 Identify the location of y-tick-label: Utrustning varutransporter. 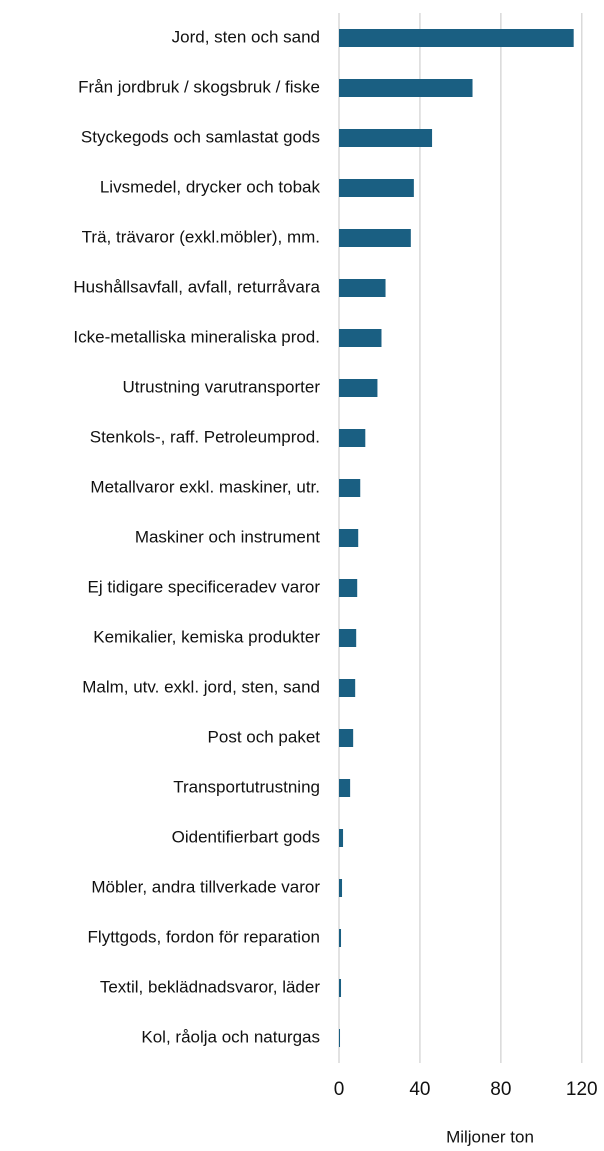
(222, 386).